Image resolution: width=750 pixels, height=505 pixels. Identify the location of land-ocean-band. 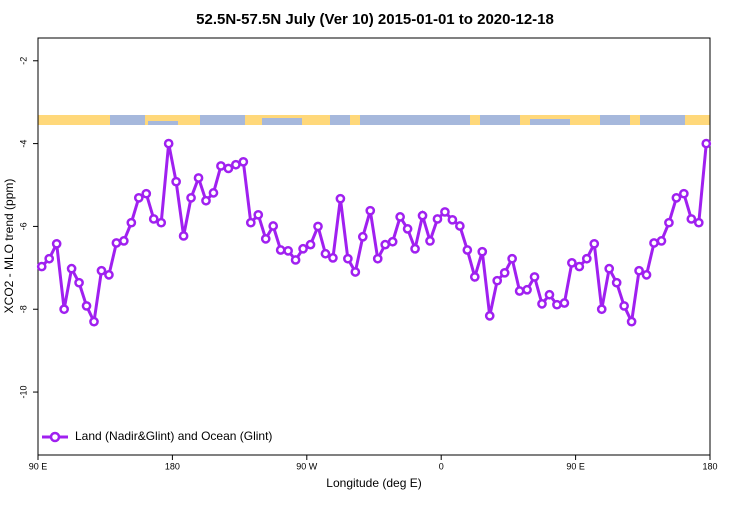
(374, 120).